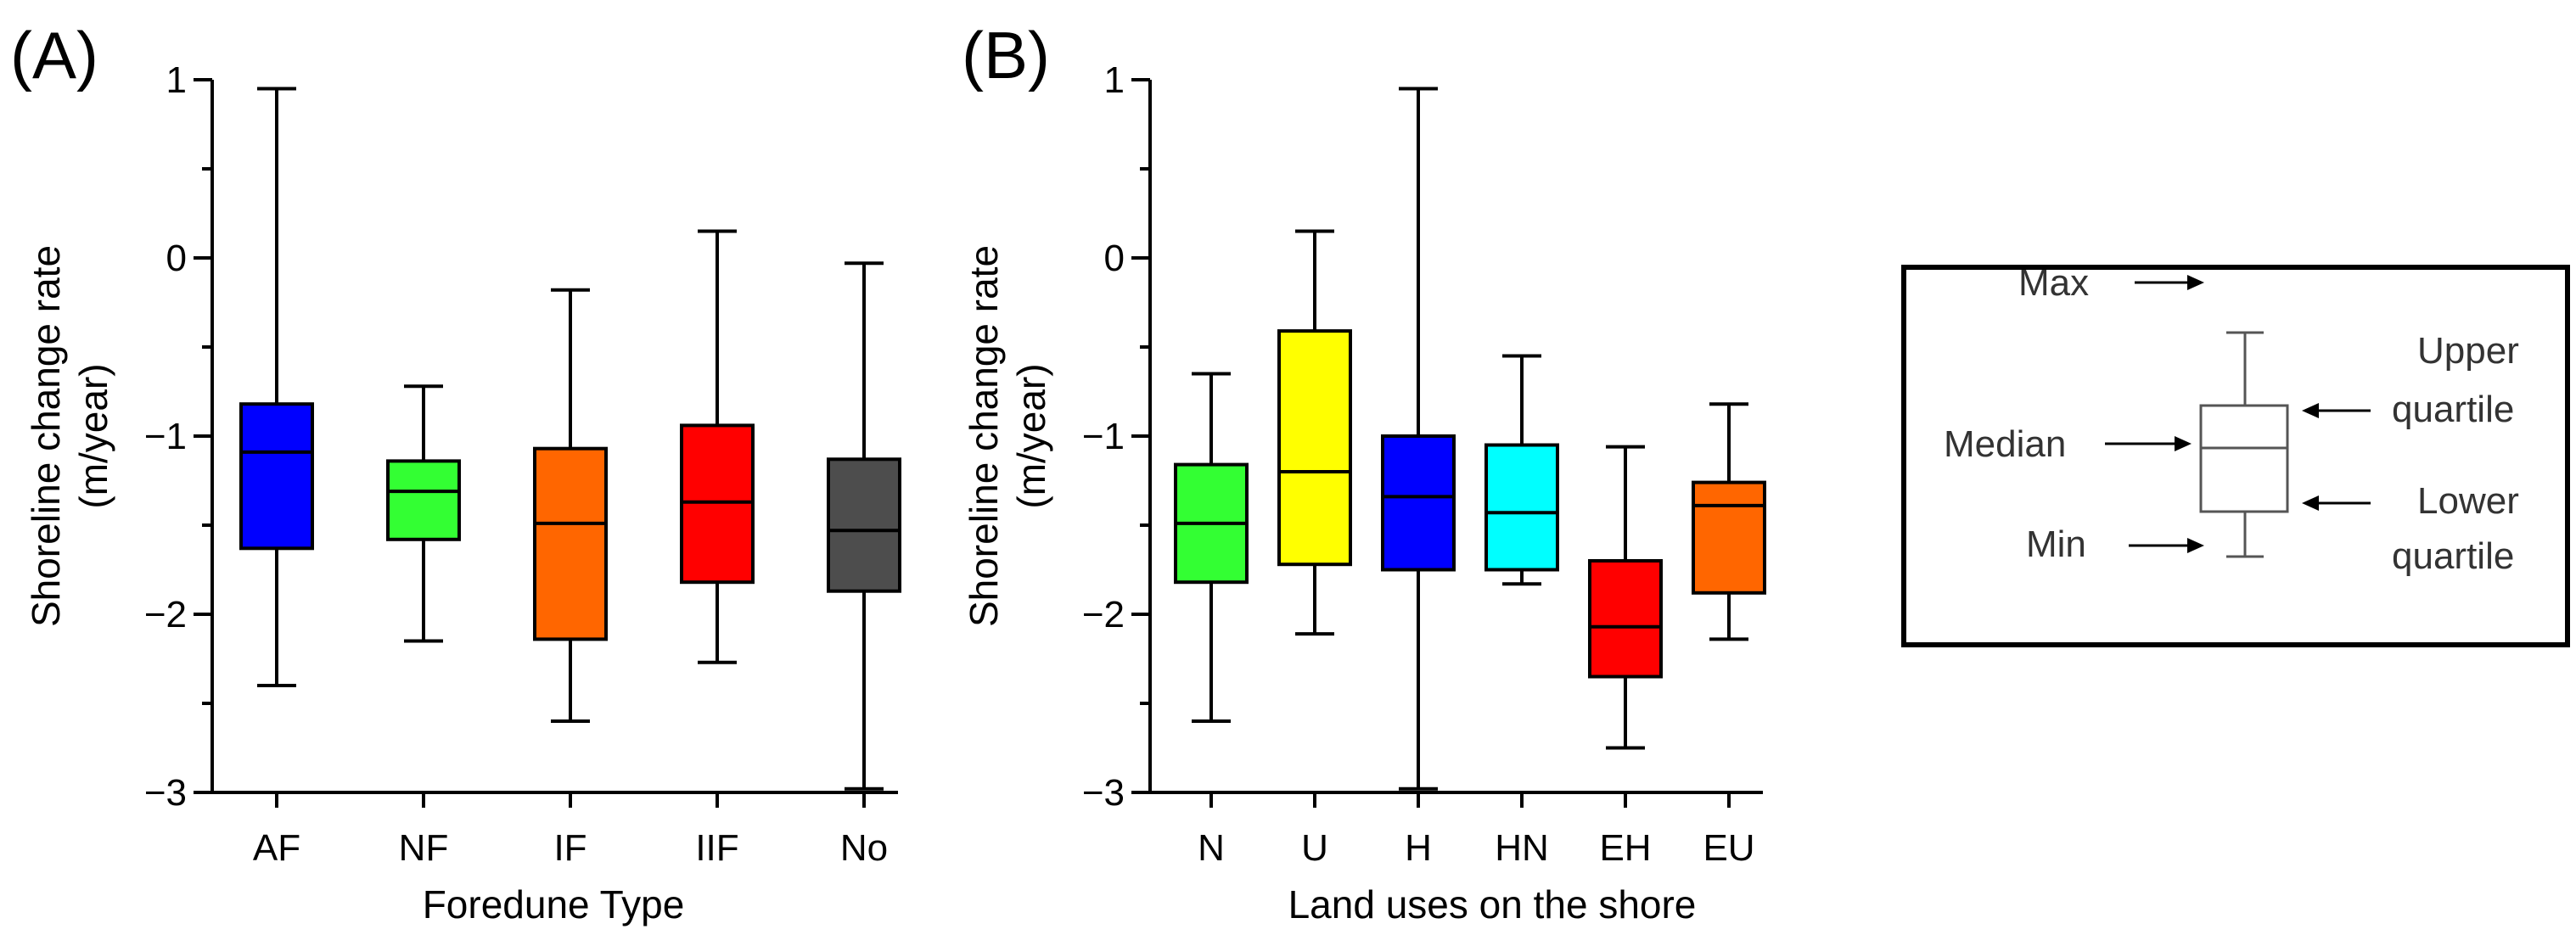 Image resolution: width=2576 pixels, height=946 pixels. I want to click on panel-a-no-box-group, so click(864, 526).